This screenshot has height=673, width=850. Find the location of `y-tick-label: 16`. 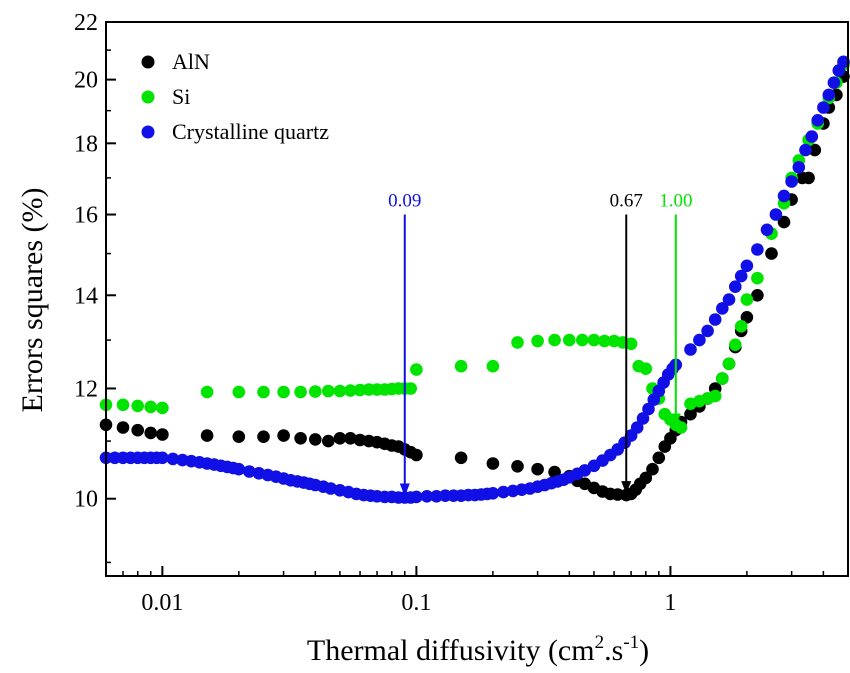

y-tick-label: 16 is located at coordinates (86, 216).